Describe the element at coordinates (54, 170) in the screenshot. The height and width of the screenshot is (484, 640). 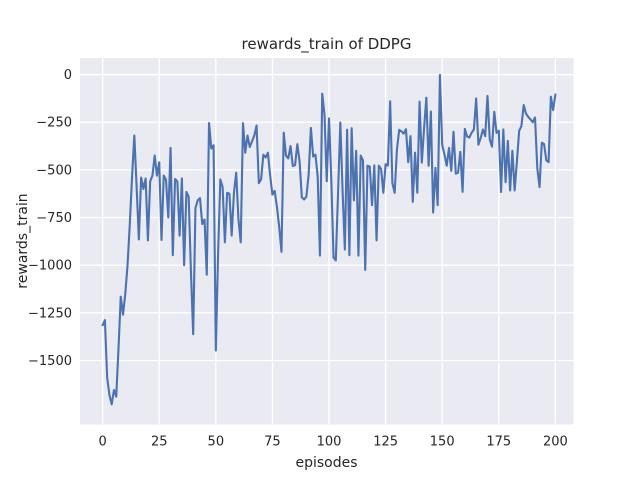
I see `y-tick-label: −500` at that location.